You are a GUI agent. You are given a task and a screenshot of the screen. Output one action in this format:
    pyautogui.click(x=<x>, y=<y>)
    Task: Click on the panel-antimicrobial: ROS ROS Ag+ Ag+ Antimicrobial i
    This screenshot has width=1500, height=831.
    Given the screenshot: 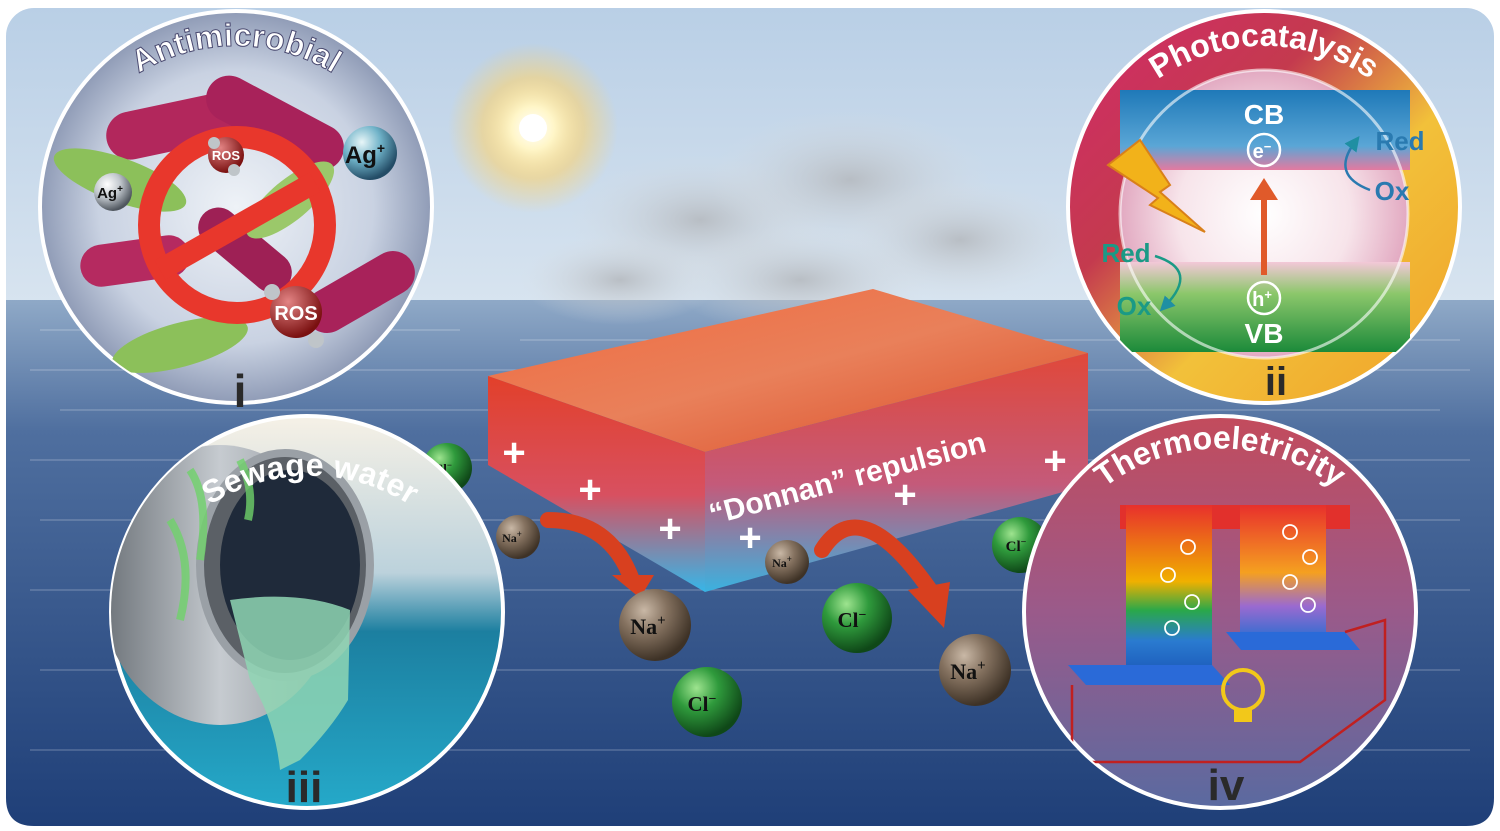 What is the action you would take?
    pyautogui.click(x=236, y=213)
    